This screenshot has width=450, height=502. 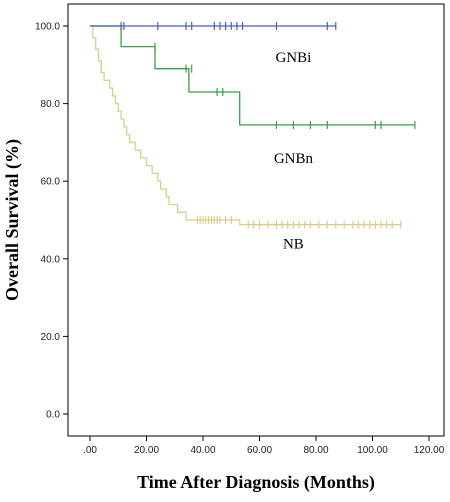 I want to click on x-tick-label: 100.00, so click(x=372, y=450).